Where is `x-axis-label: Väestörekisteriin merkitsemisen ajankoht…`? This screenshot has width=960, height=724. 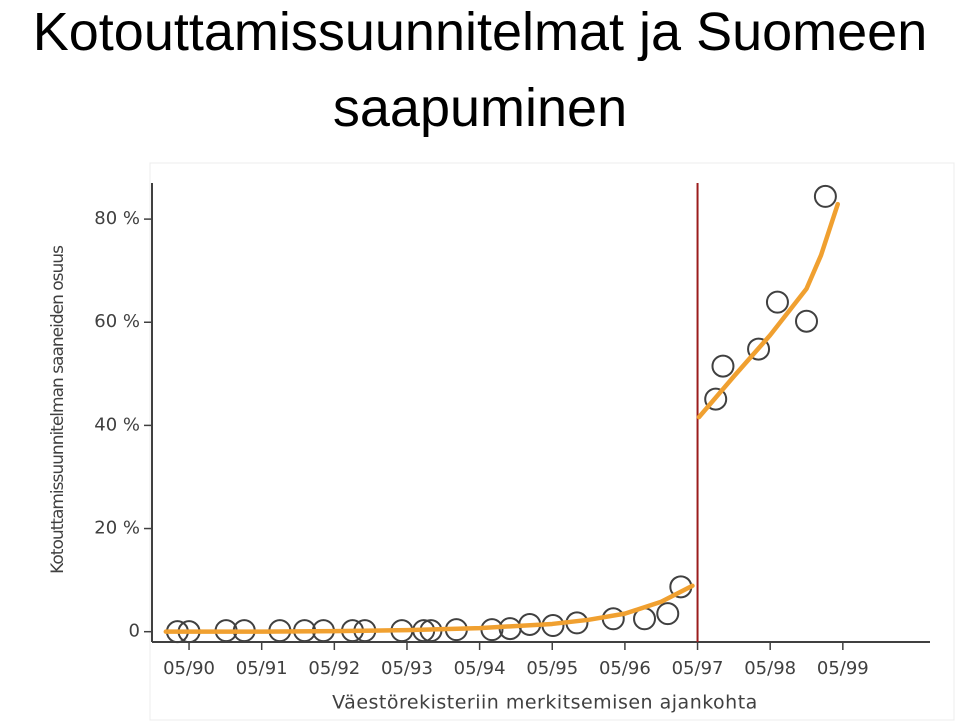
x-axis-label: Väestörekisteriin merkitsemisen ajankoht… is located at coordinates (545, 703).